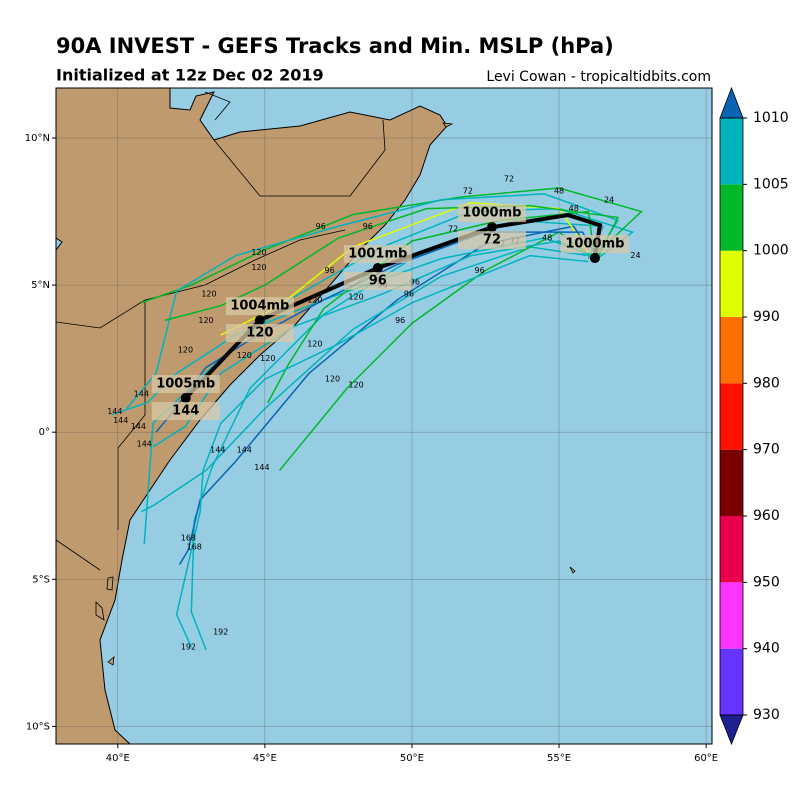 This screenshot has width=800, height=800. I want to click on y-tick-label: 10°S, so click(38, 726).